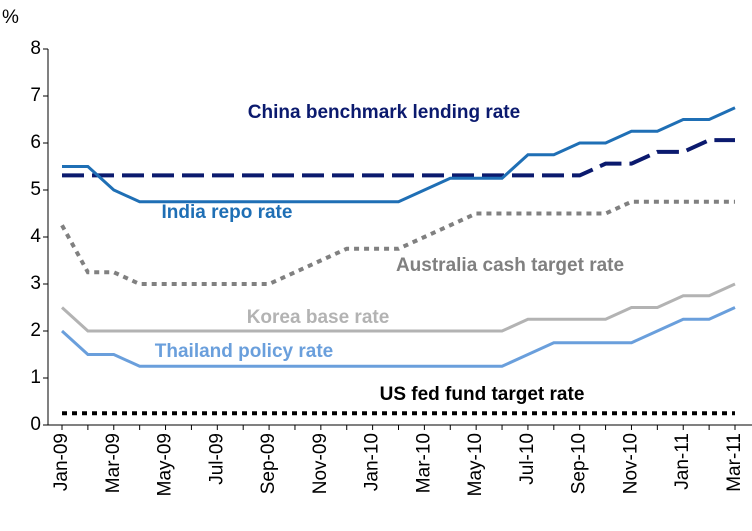  What do you see at coordinates (372, 462) in the screenshot?
I see `x-tick-label: Jan-10` at bounding box center [372, 462].